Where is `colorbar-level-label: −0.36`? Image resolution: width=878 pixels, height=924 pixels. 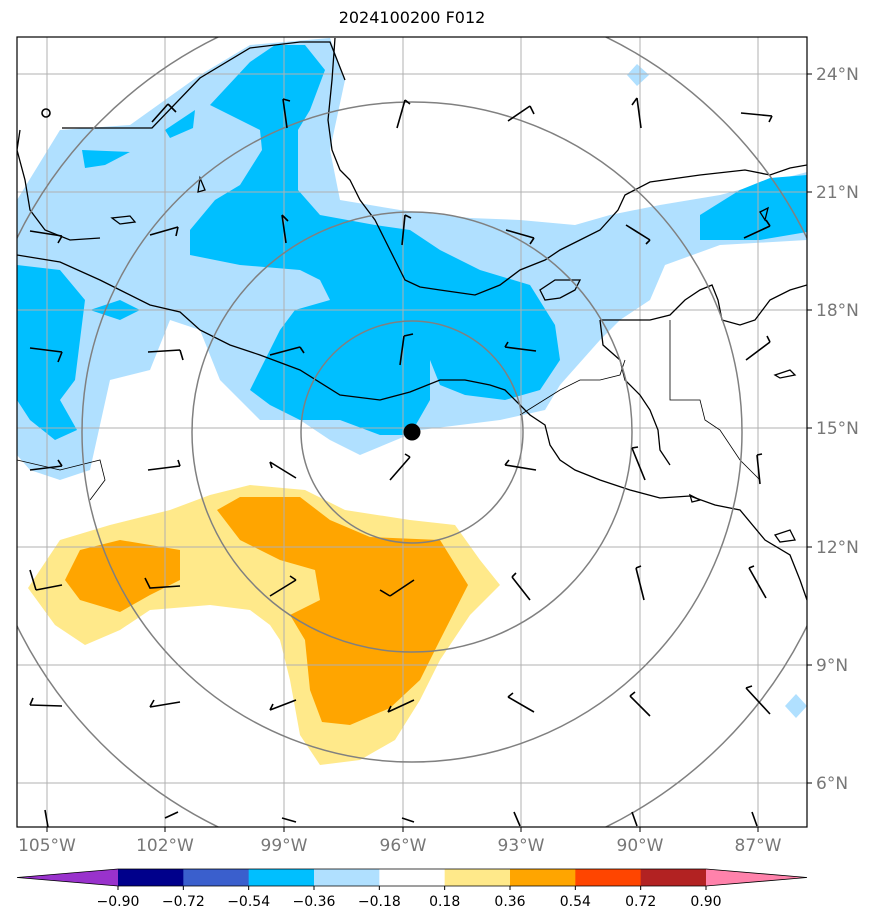
colorbar-level-label: −0.36 is located at coordinates (314, 902).